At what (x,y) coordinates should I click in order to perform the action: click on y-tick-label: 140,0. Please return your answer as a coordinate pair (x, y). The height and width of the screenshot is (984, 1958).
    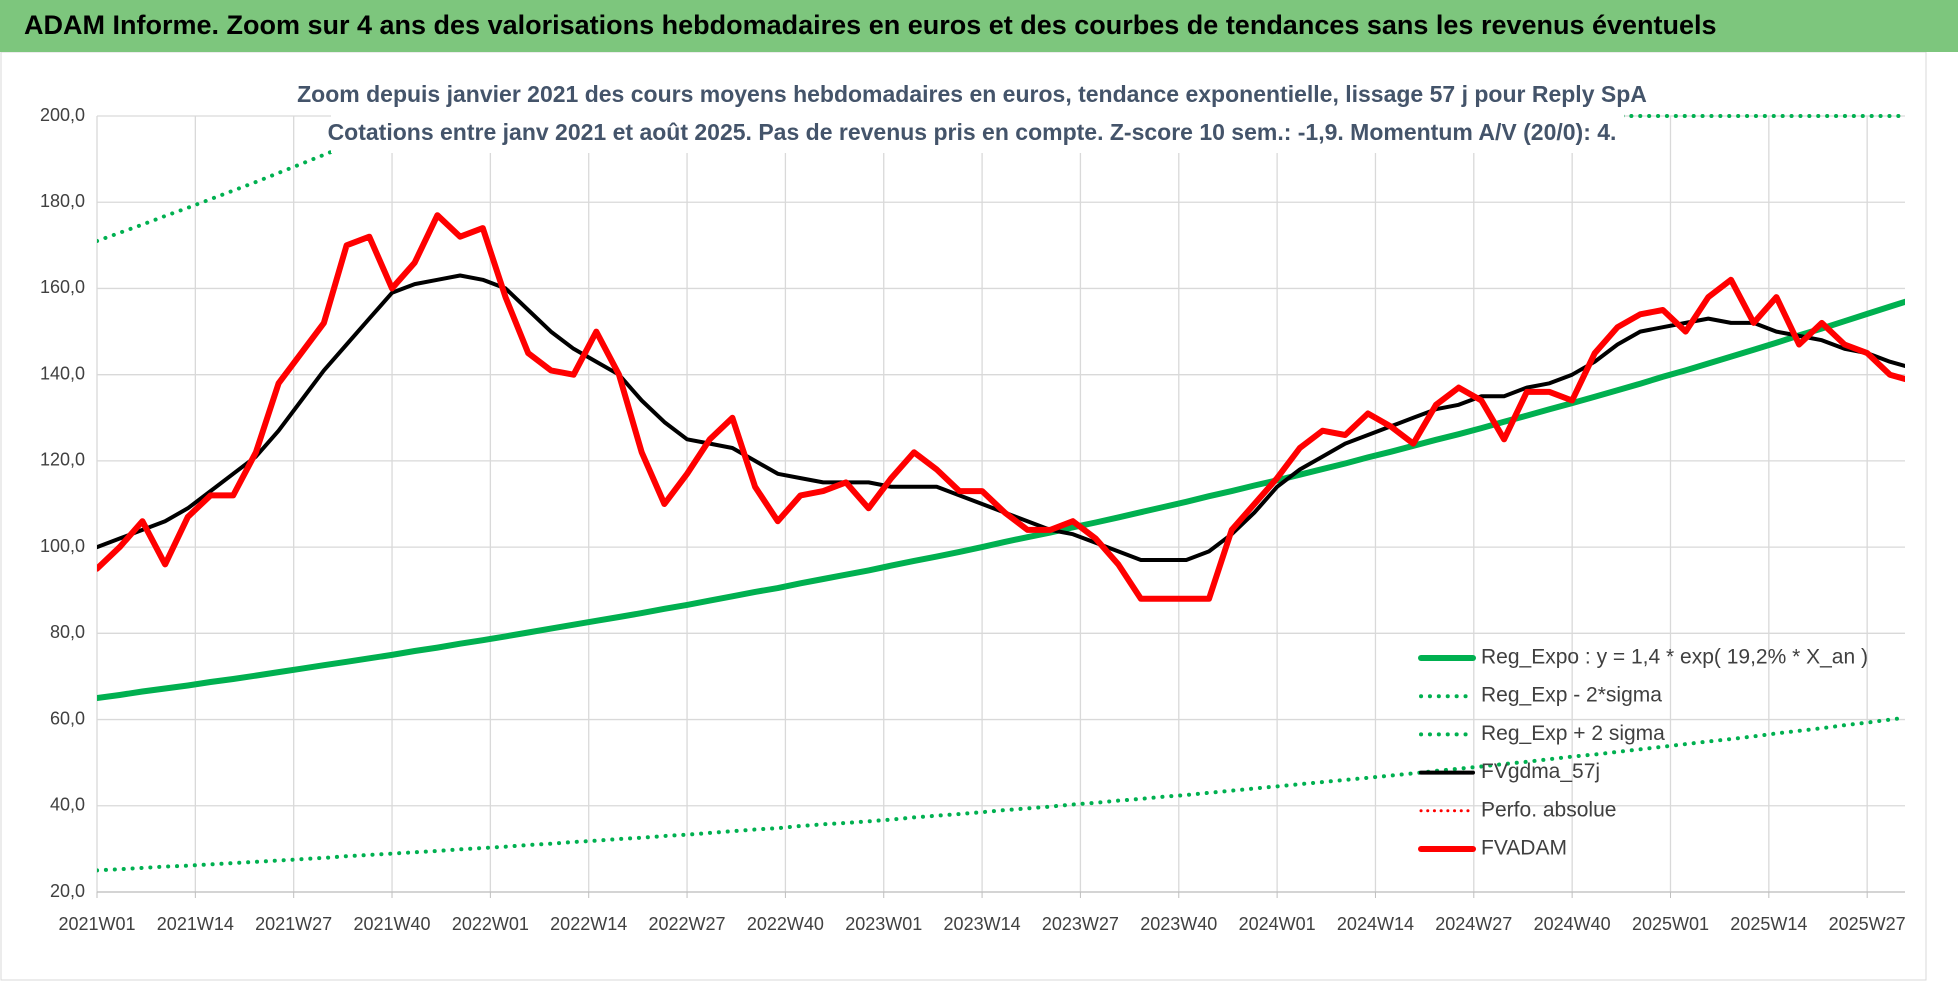
    Looking at the image, I should click on (62, 373).